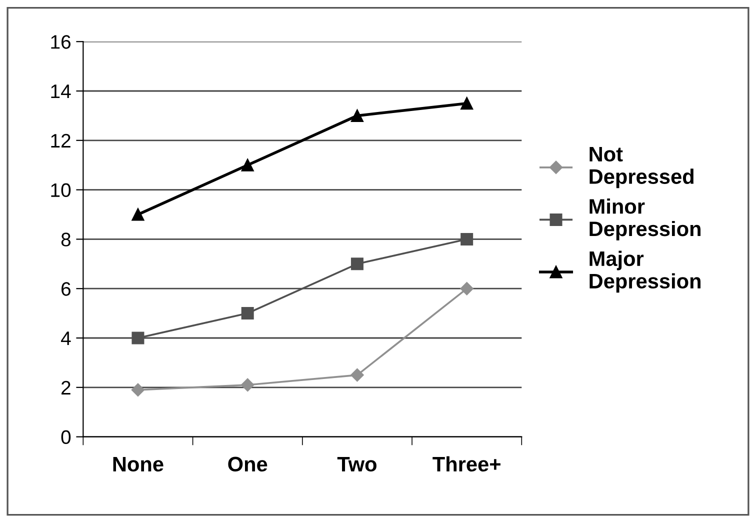 Image resolution: width=756 pixels, height=520 pixels. I want to click on y-tick-label: 16, so click(60, 42).